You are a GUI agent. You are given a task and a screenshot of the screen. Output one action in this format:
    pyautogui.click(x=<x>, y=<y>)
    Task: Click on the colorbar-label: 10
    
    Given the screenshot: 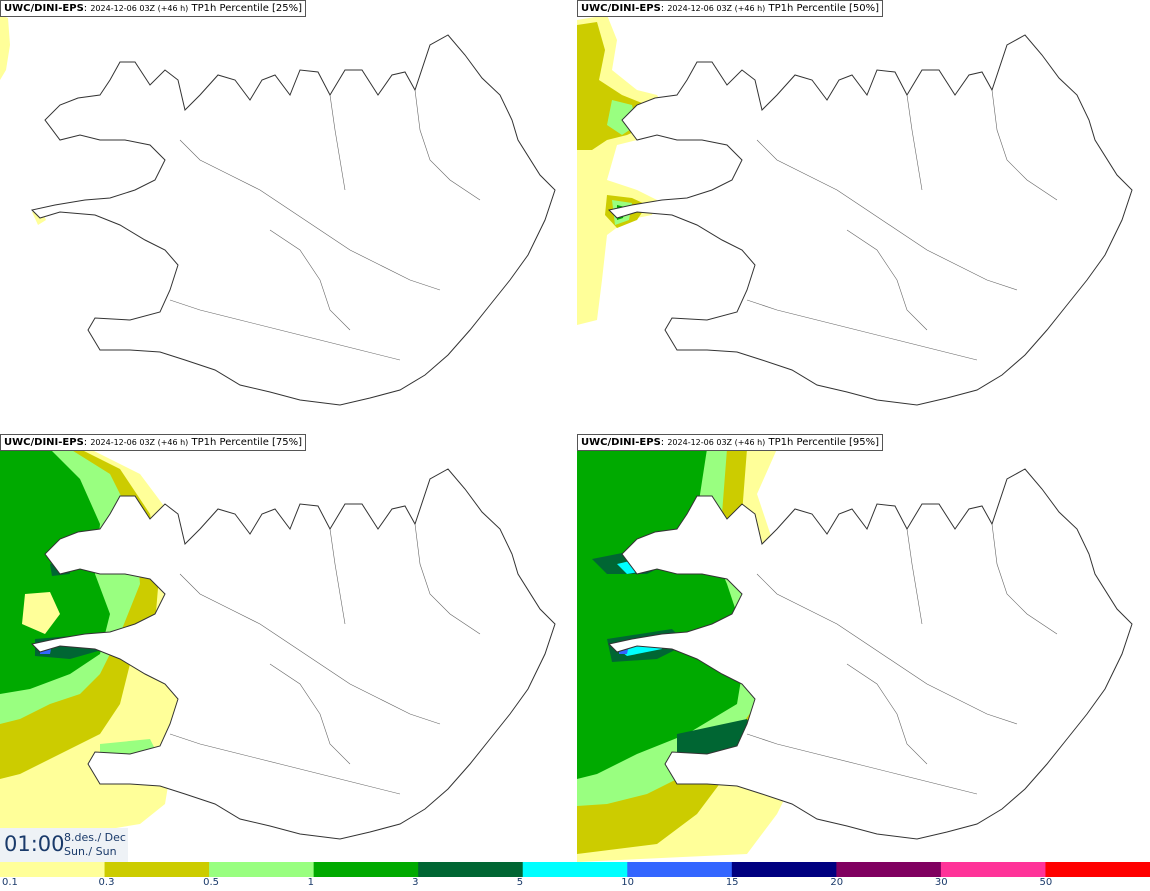 What is the action you would take?
    pyautogui.click(x=627, y=882)
    